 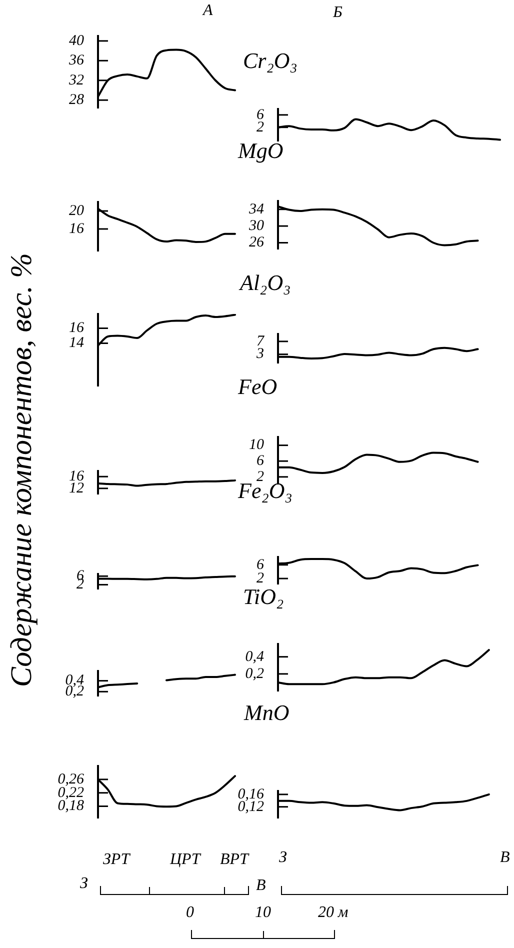 What do you see at coordinates (71, 779) in the screenshot?
I see `y-tick-label: 0,26` at bounding box center [71, 779].